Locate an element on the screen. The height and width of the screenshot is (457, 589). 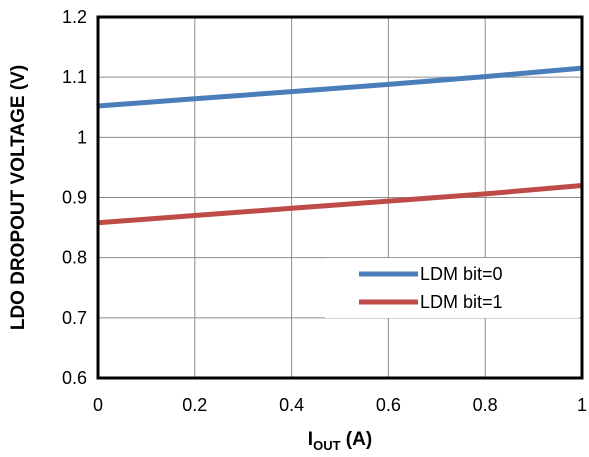
x-tick-label: 0.4 is located at coordinates (291, 405).